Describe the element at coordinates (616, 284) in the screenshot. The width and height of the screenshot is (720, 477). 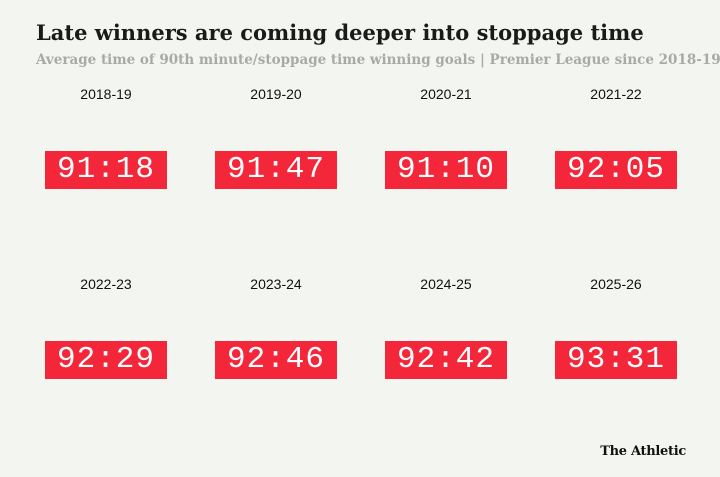
I see `season-label: 2025-26` at that location.